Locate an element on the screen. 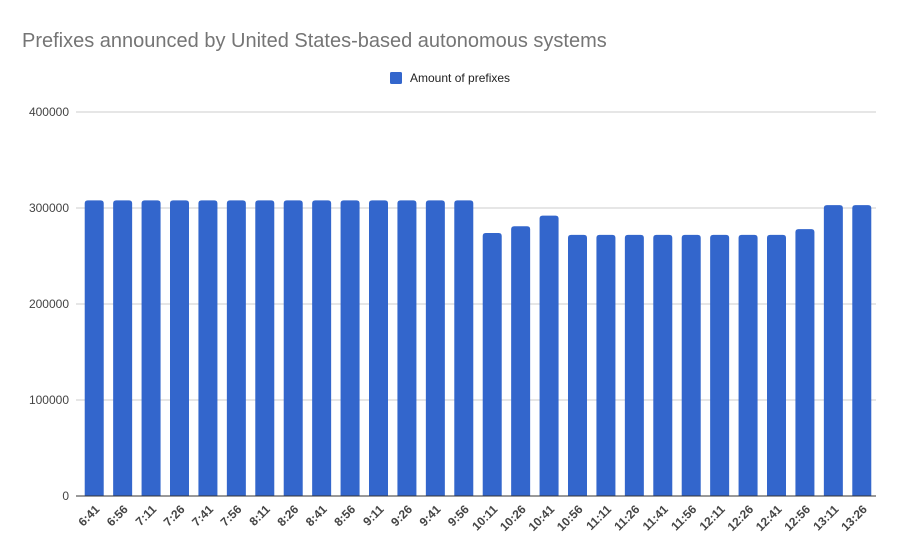 The width and height of the screenshot is (903, 558). x-tick-label: 13:26 is located at coordinates (854, 518).